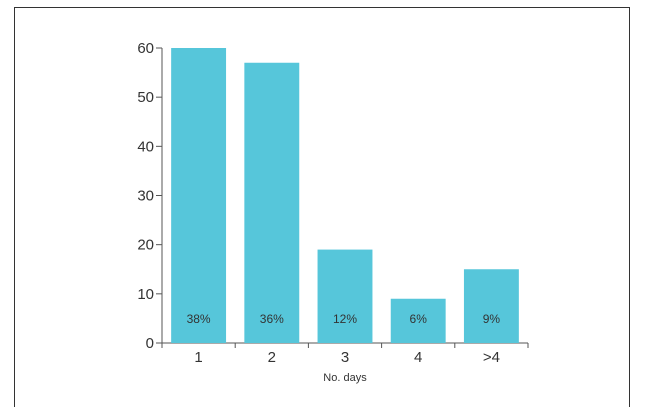 This screenshot has width=645, height=407. I want to click on percent-label: 6%, so click(419, 319).